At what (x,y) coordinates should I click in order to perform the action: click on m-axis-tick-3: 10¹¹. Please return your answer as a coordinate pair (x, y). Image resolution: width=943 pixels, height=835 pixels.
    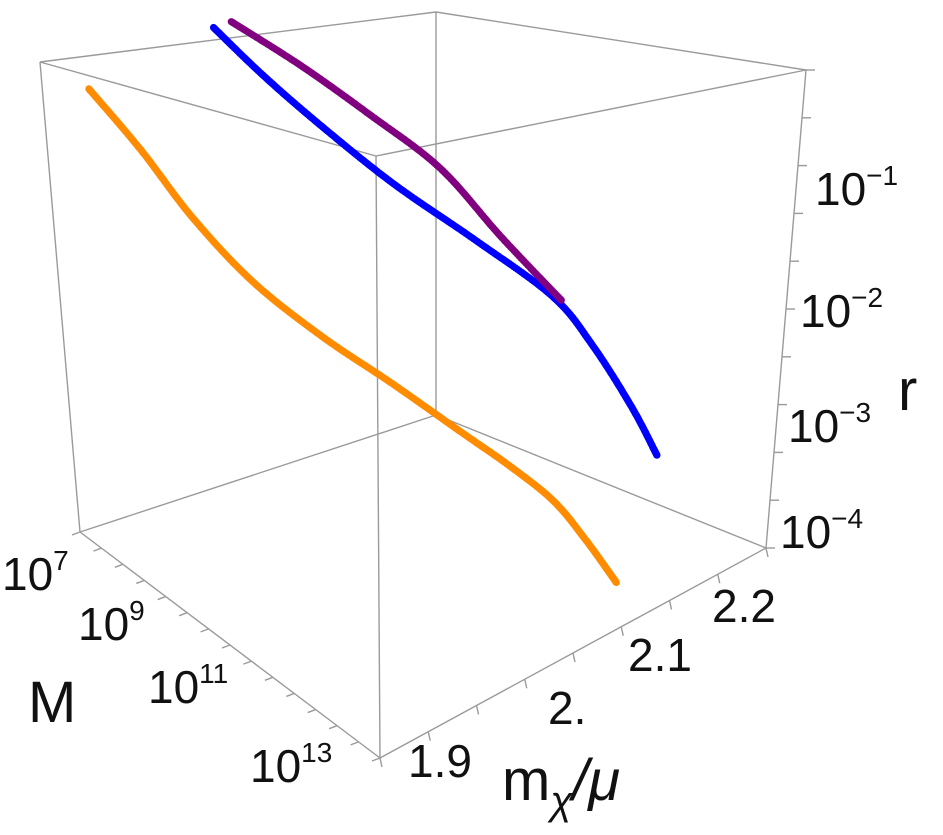
    Looking at the image, I should click on (188, 685).